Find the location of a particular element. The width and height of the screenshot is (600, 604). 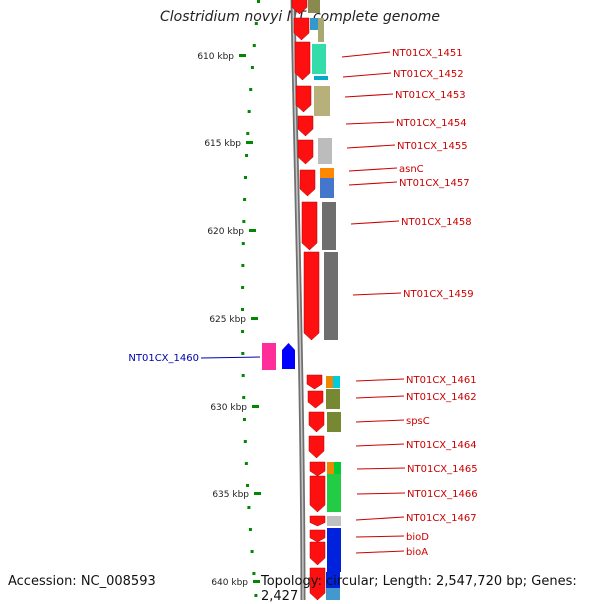

scale-label: 615 kbp is located at coordinates (222, 144).